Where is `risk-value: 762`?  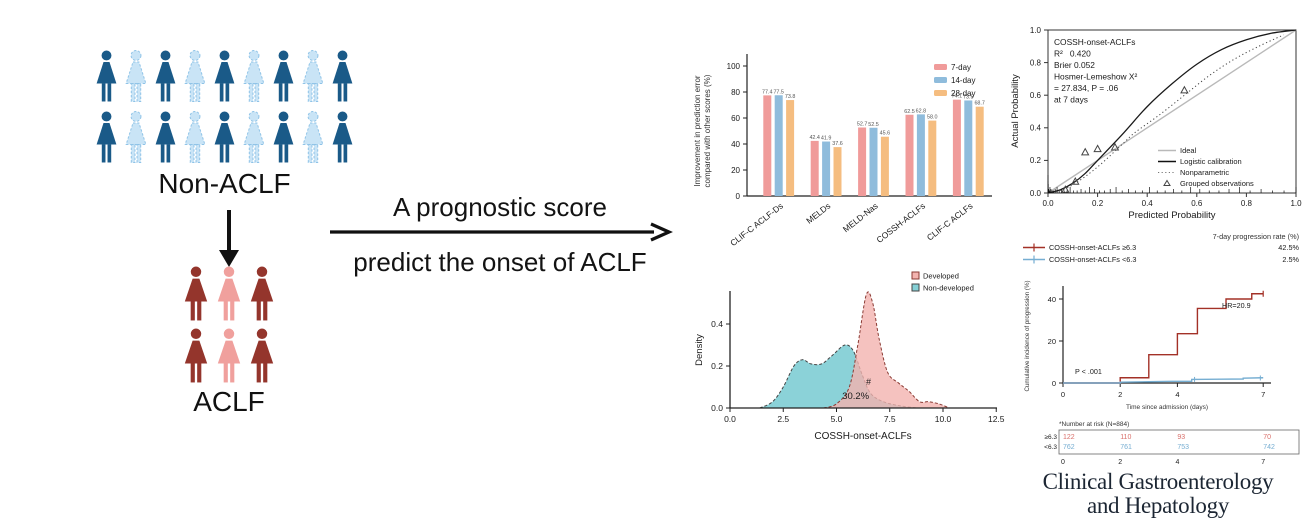
risk-value: 762 is located at coordinates (1069, 447).